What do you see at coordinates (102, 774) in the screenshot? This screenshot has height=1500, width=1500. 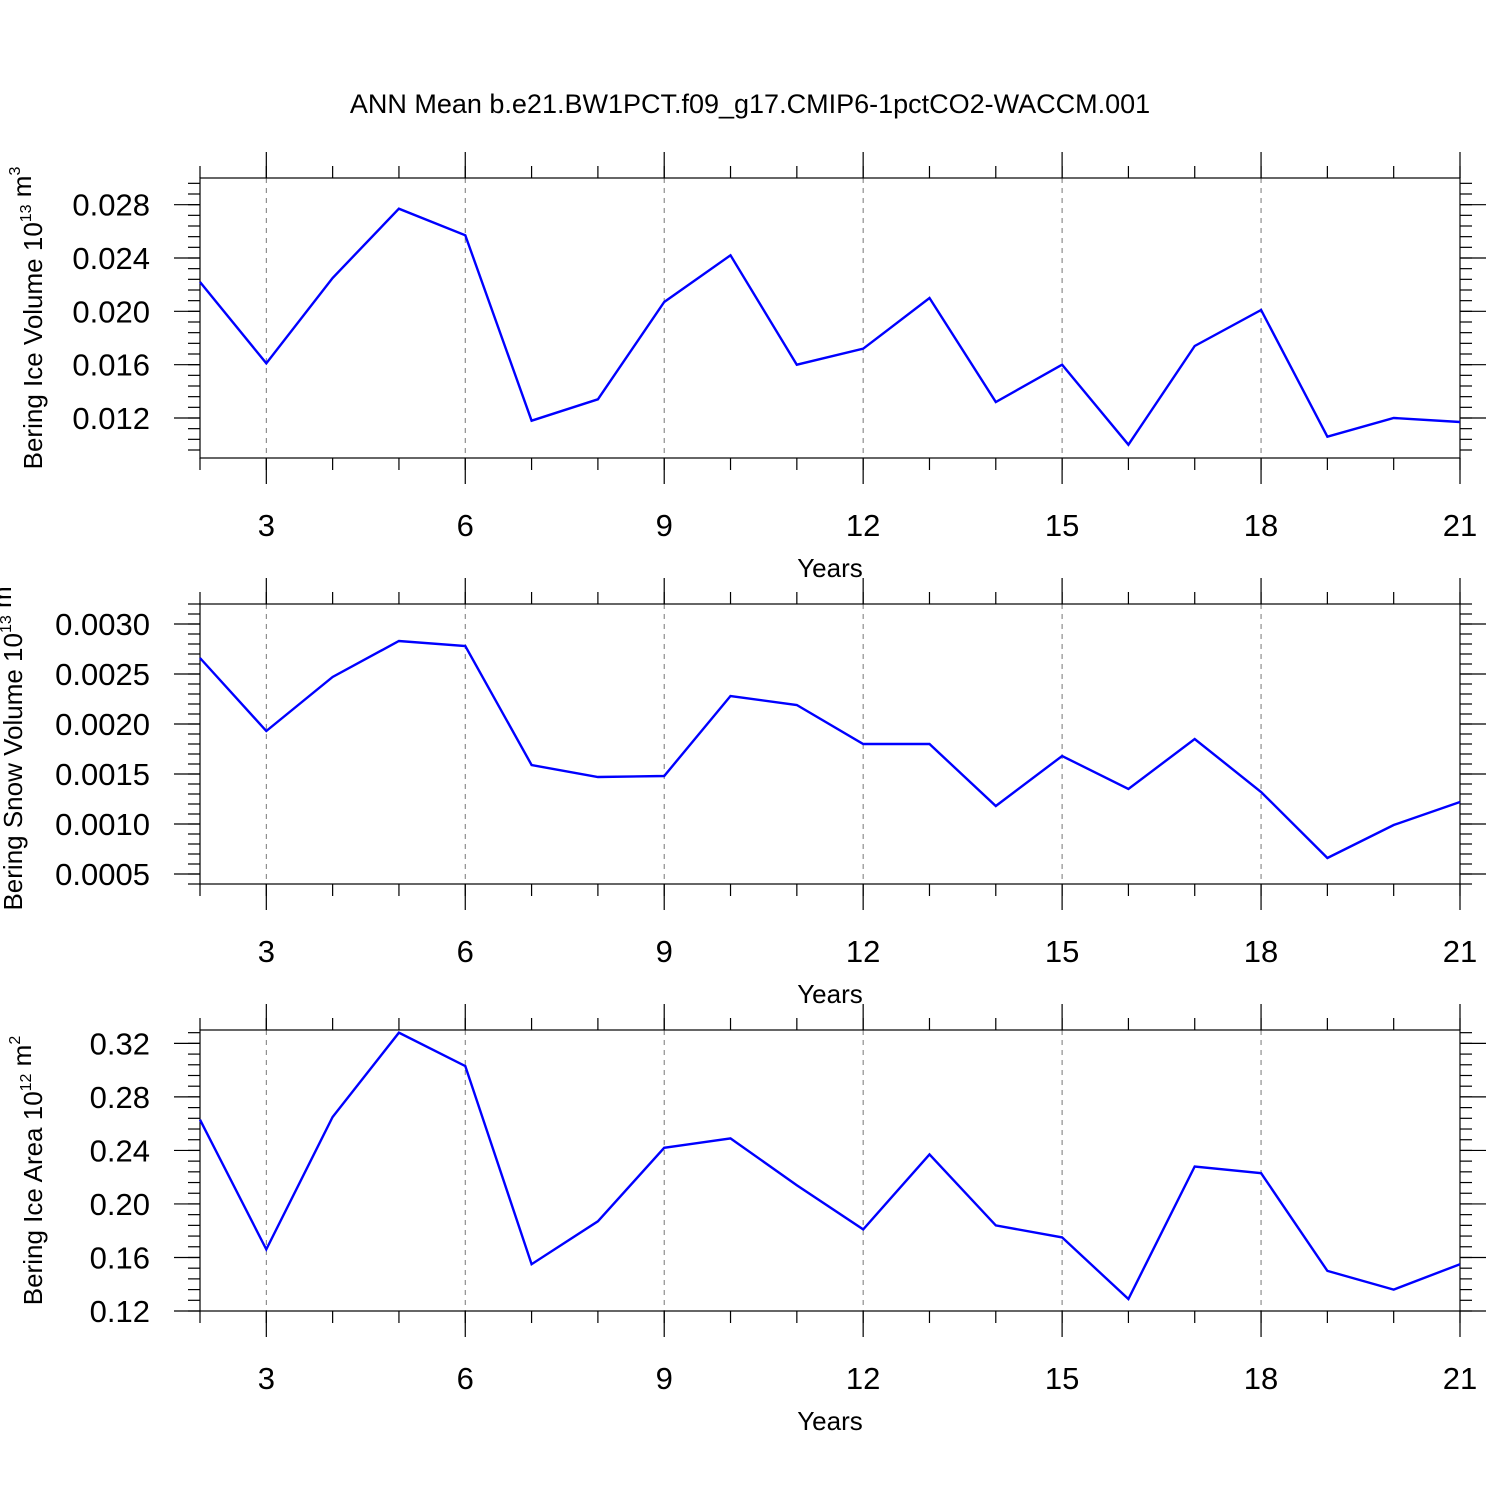 I see `y-tick-label: 0.0015` at bounding box center [102, 774].